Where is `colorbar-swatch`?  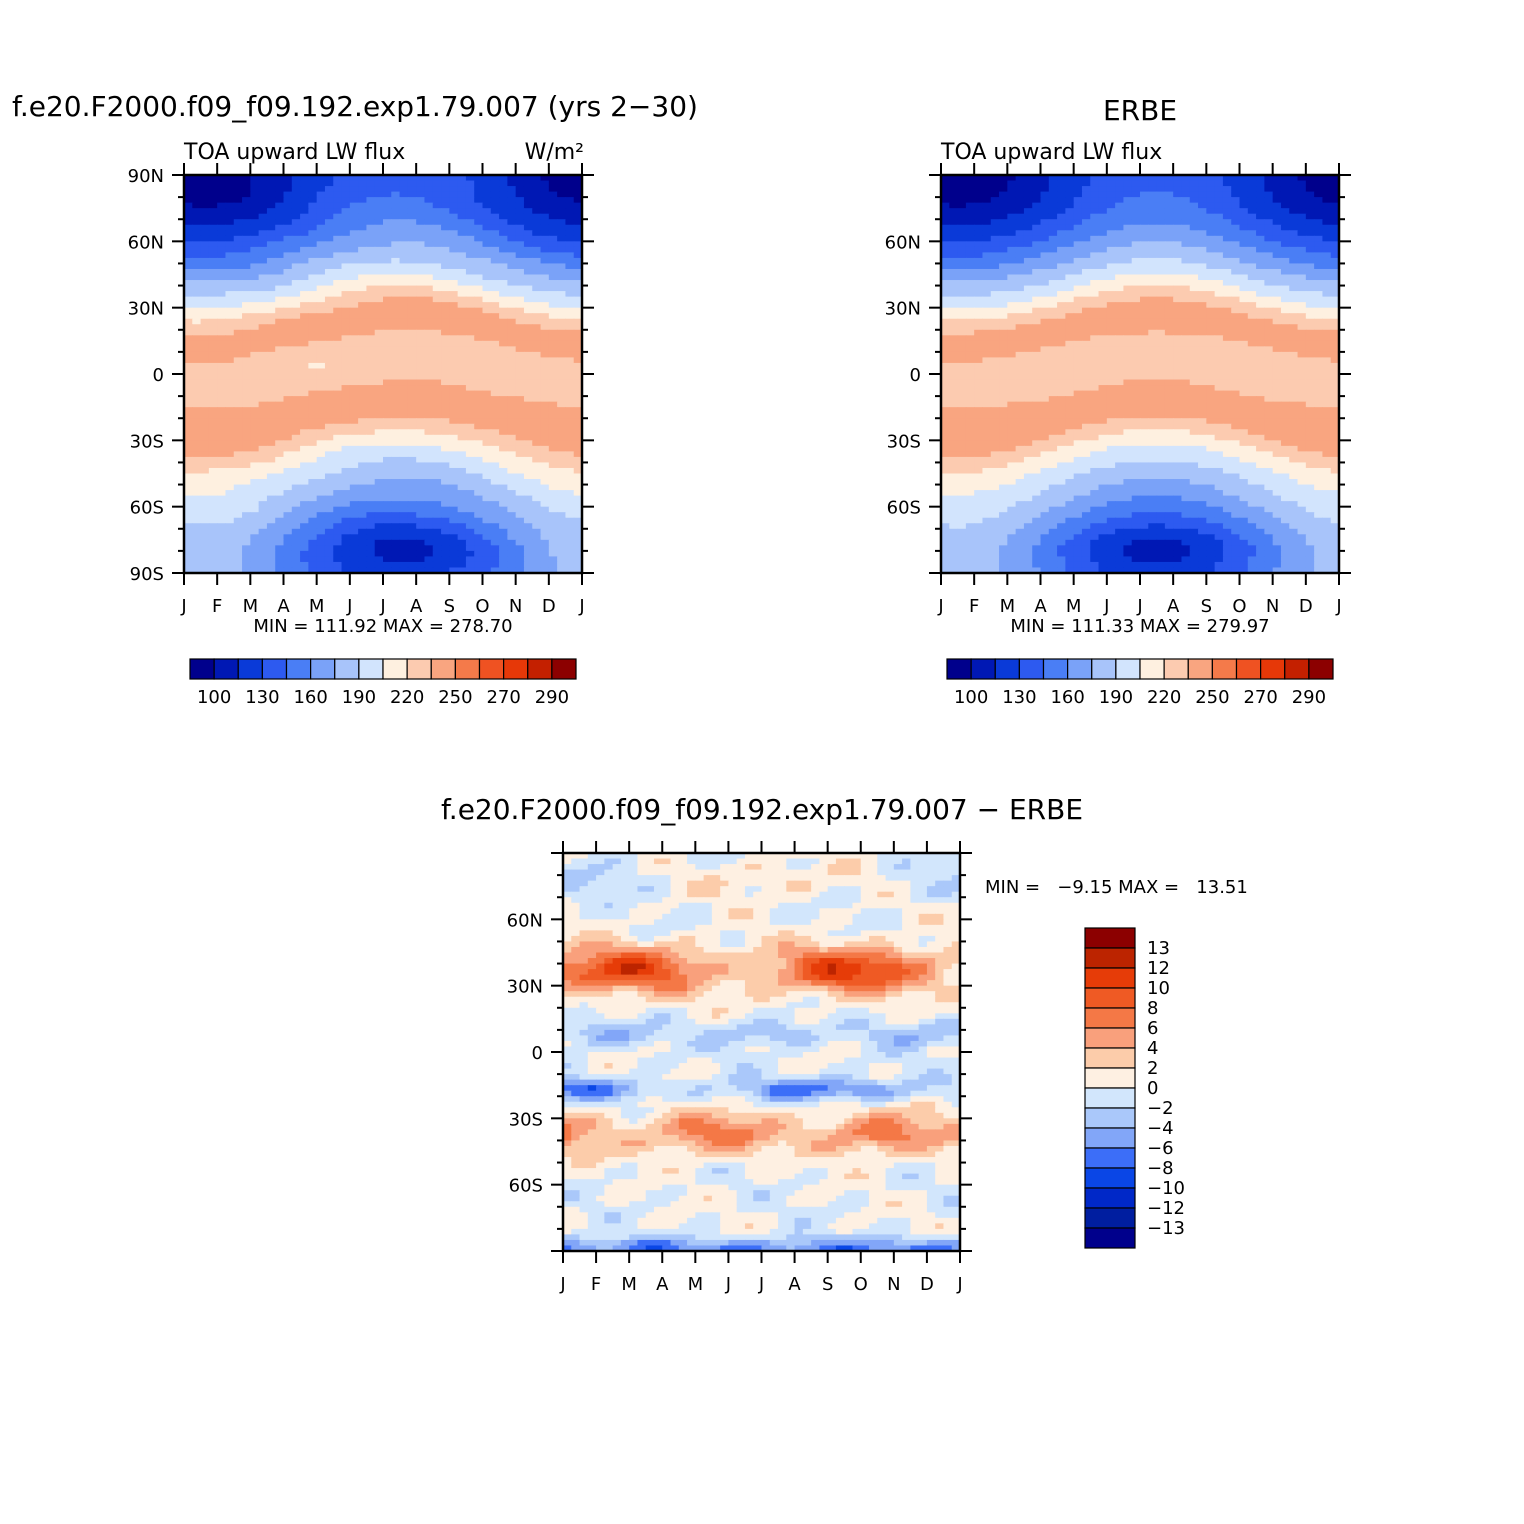 colorbar-swatch is located at coordinates (467, 669).